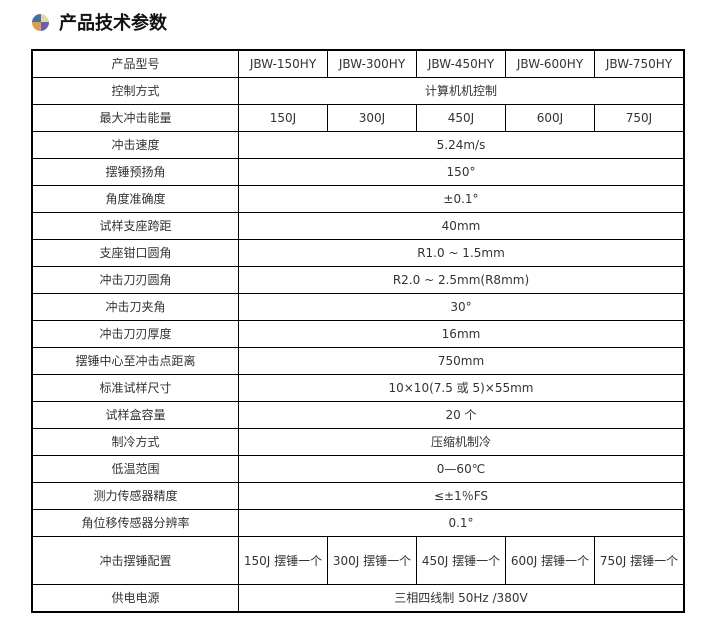 This screenshot has width=723, height=631. I want to click on row-label: 冲击刀刃圆角, so click(135, 280).